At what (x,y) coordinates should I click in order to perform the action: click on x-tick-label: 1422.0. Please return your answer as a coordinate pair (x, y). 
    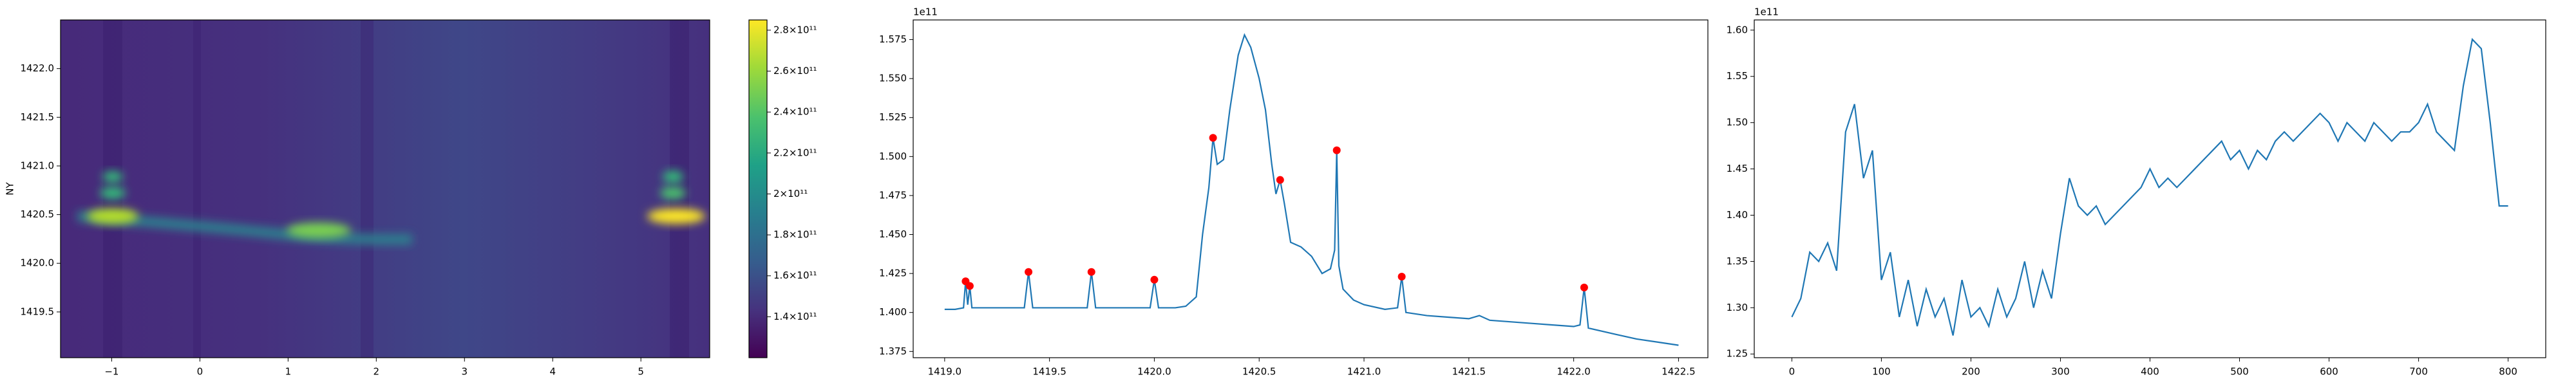
    Looking at the image, I should click on (1574, 372).